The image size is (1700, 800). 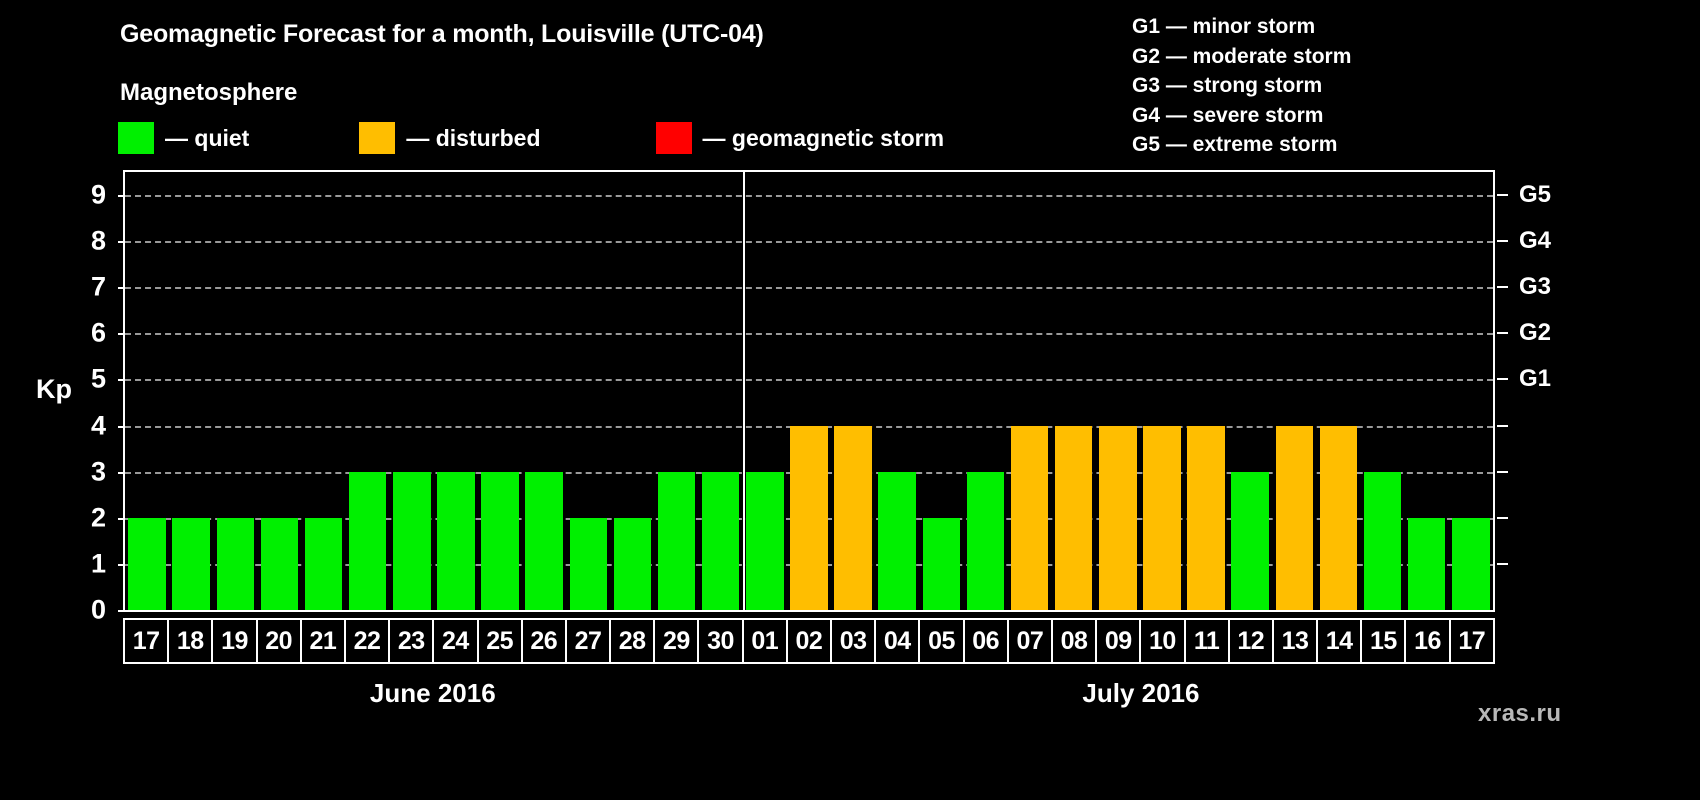 What do you see at coordinates (1340, 641) in the screenshot?
I see `date-cell-27: 14` at bounding box center [1340, 641].